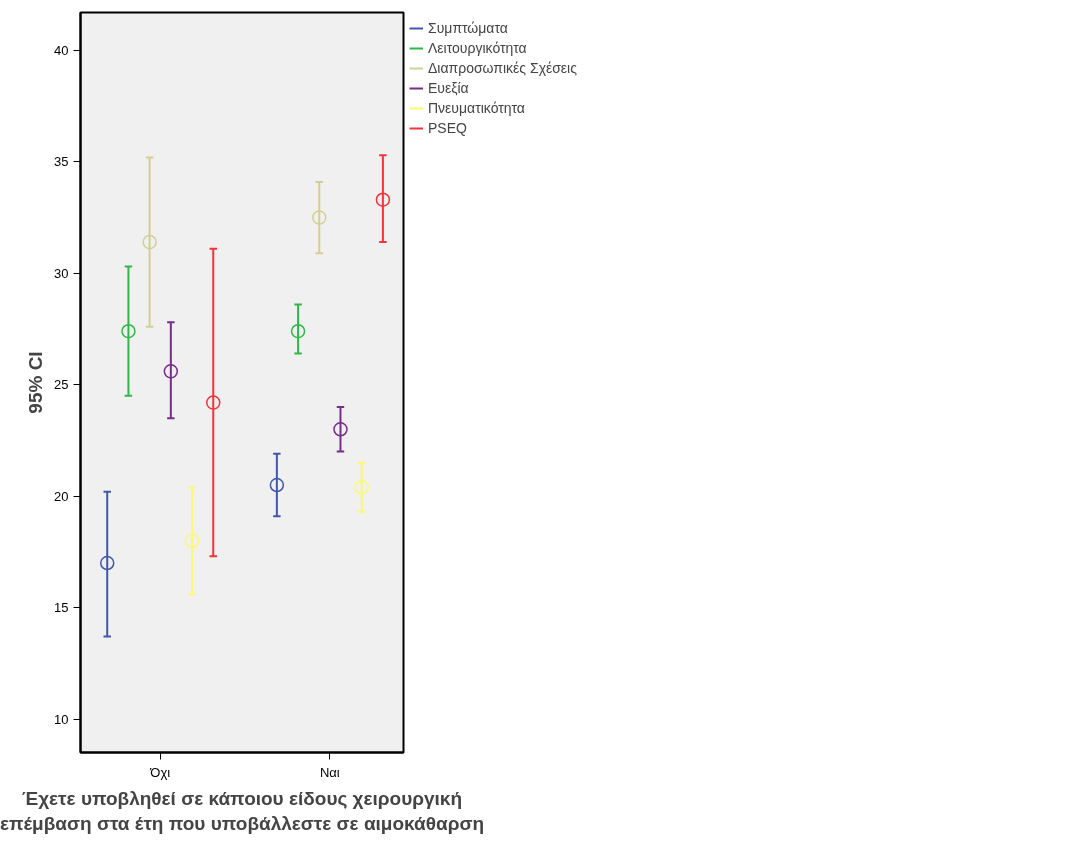 The width and height of the screenshot is (1069, 866). Describe the element at coordinates (61, 162) in the screenshot. I see `y-tick-label: 35` at that location.